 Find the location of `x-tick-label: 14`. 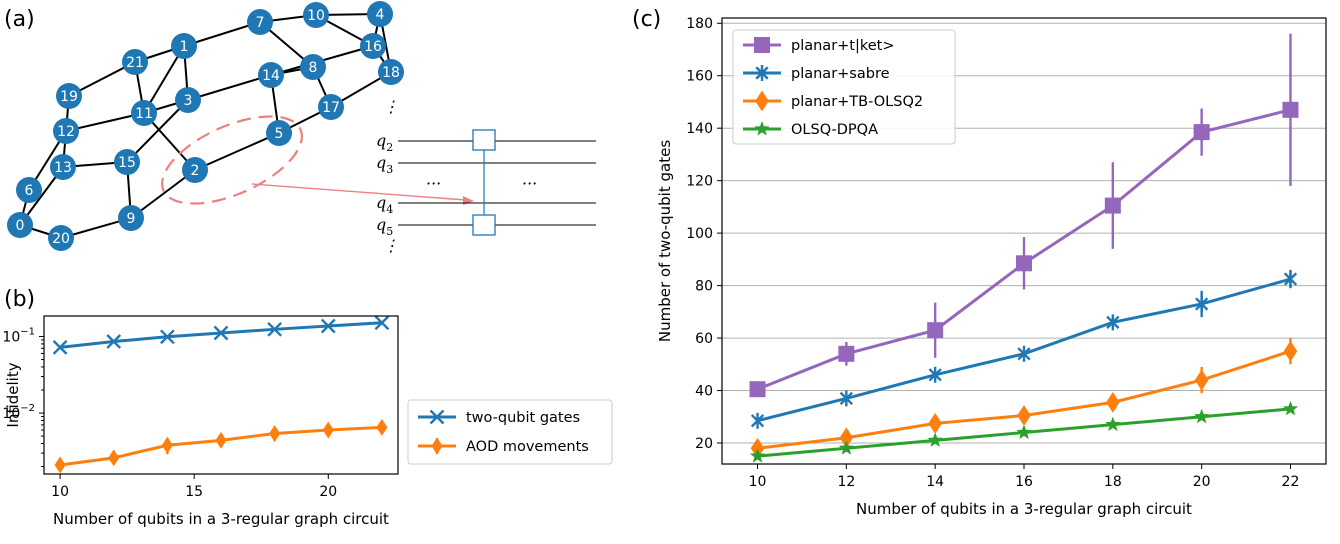

x-tick-label: 14 is located at coordinates (935, 482).